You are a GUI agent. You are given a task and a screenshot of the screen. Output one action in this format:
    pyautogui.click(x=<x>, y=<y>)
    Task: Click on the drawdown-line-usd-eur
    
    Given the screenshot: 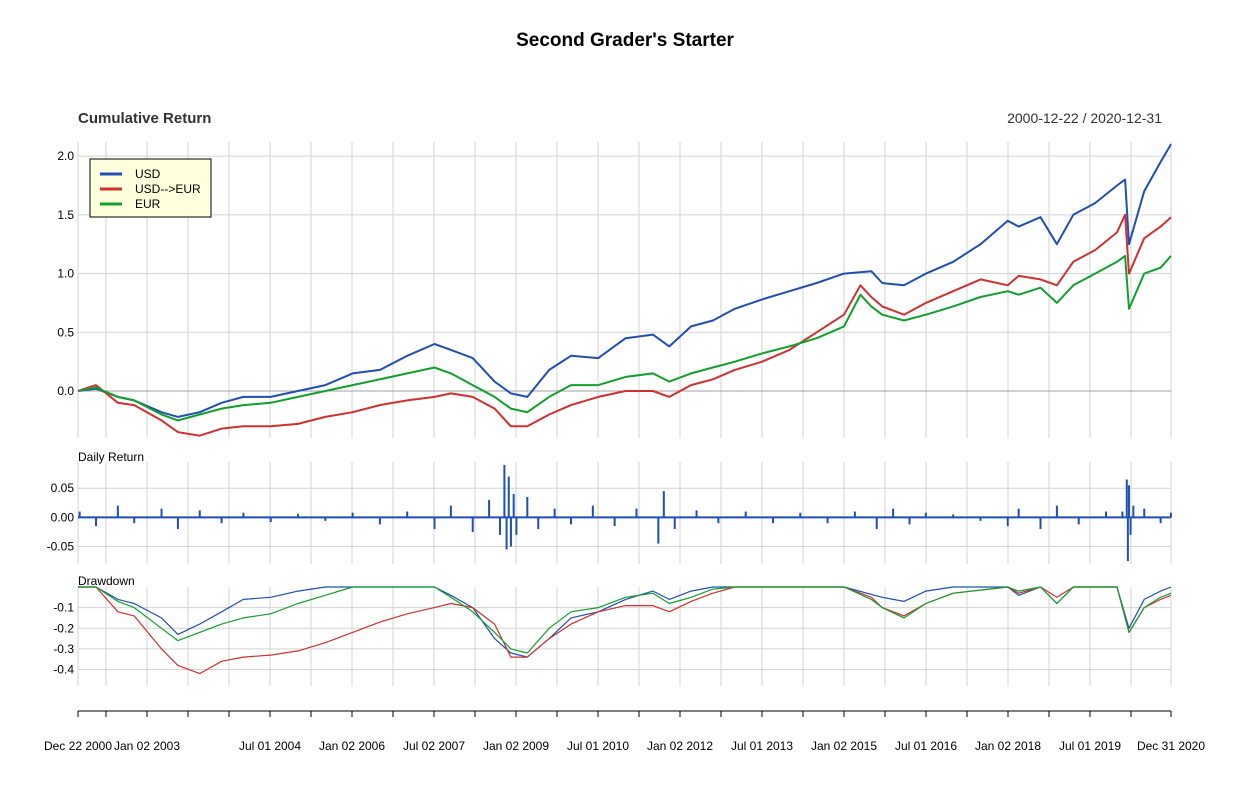 What is the action you would take?
    pyautogui.click(x=625, y=630)
    